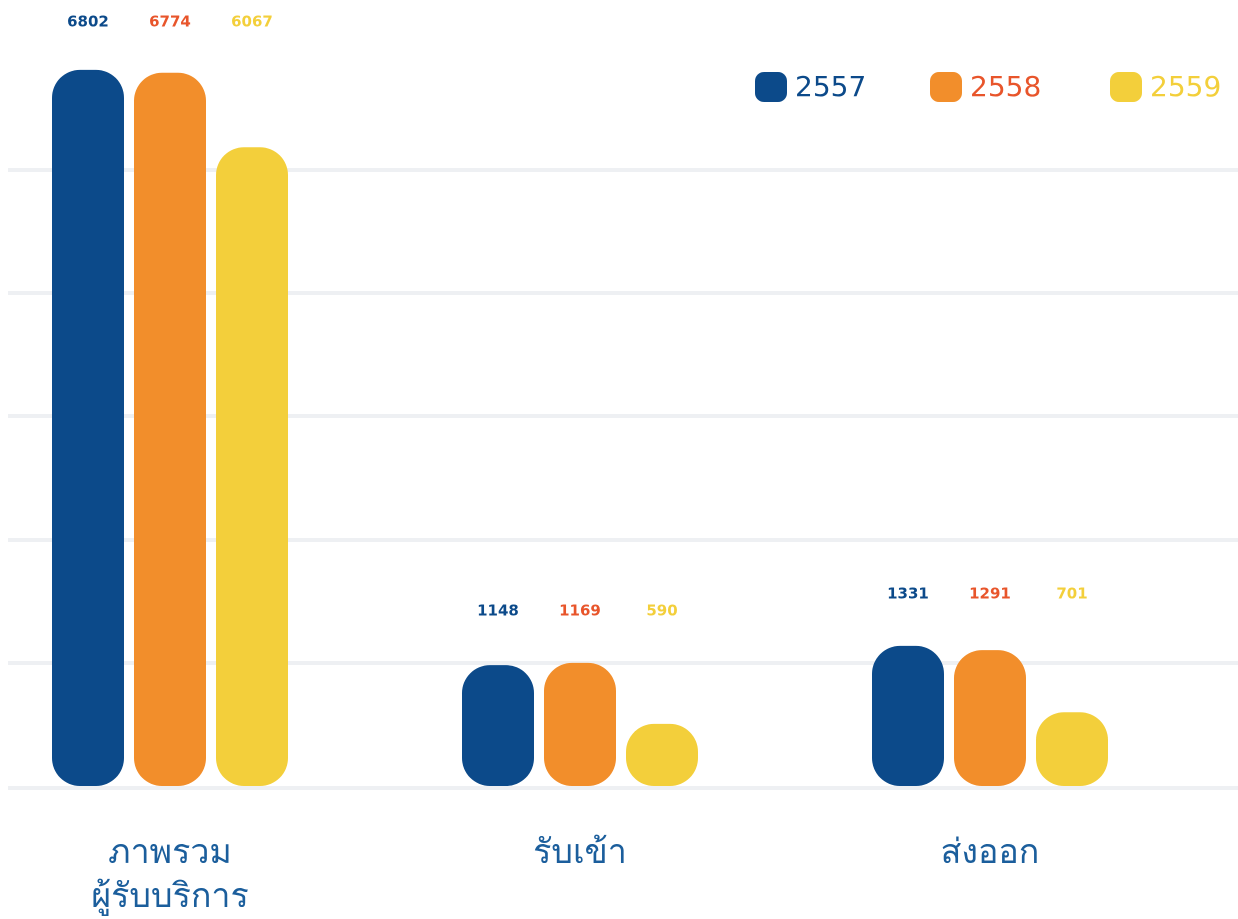 The image size is (1238, 919). I want to click on value-label: 6774, so click(170, 22).